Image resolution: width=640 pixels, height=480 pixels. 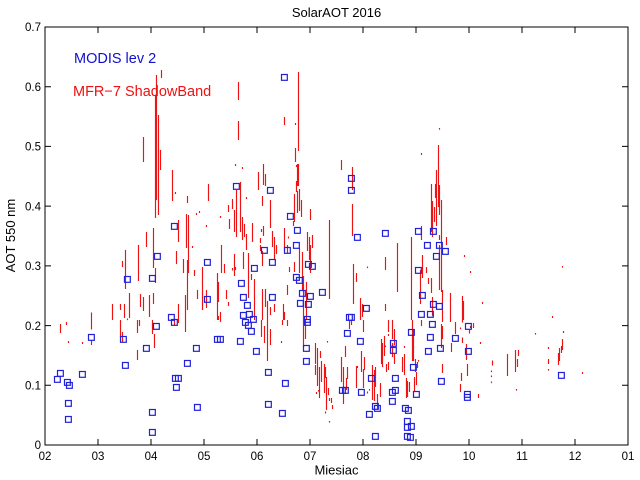 I want to click on svg-text: 0.5, so click(x=33, y=148).